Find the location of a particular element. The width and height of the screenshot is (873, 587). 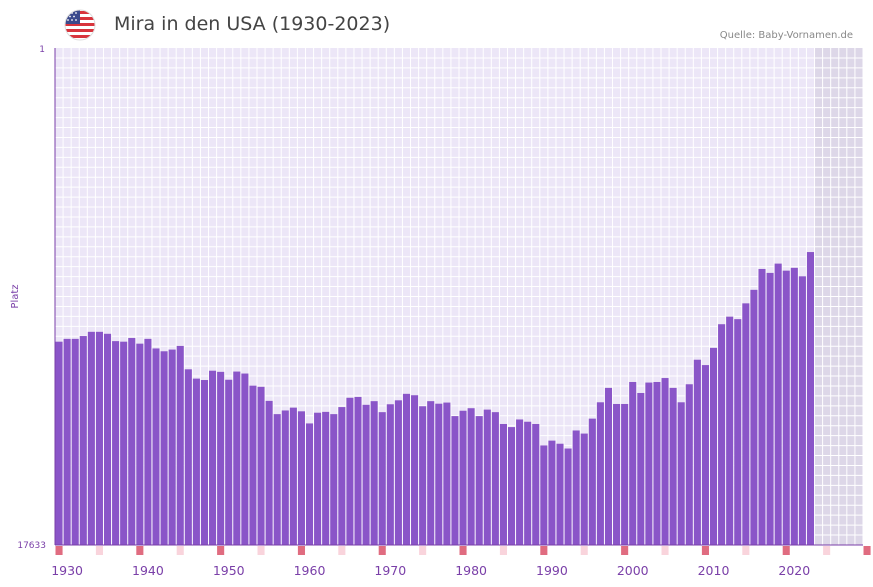

bar-1968 is located at coordinates (374, 473).